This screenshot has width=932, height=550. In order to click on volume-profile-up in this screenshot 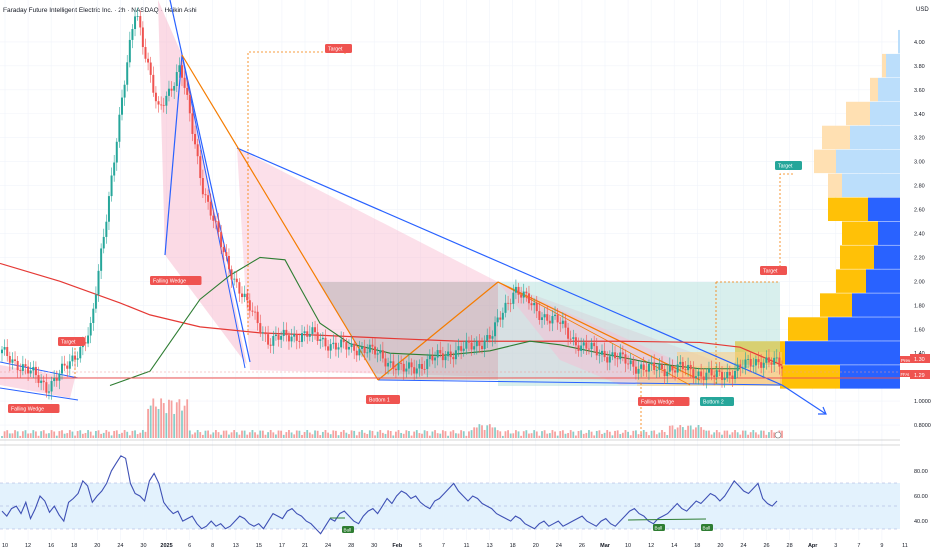, I will do `click(884, 209)`.